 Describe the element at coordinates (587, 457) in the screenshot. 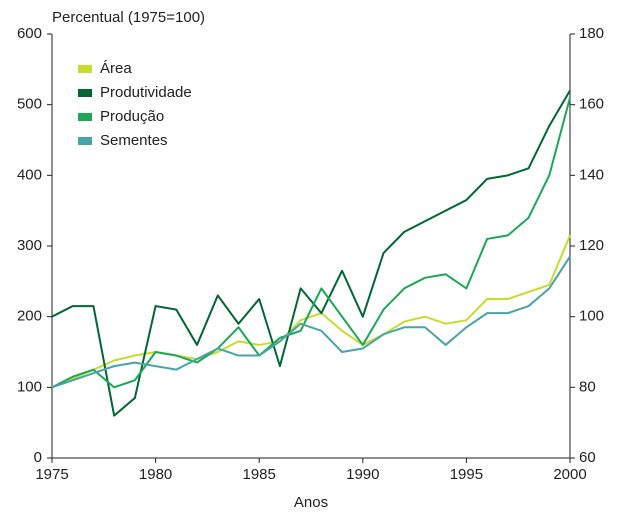

I see `y2-tick-label: 60` at that location.